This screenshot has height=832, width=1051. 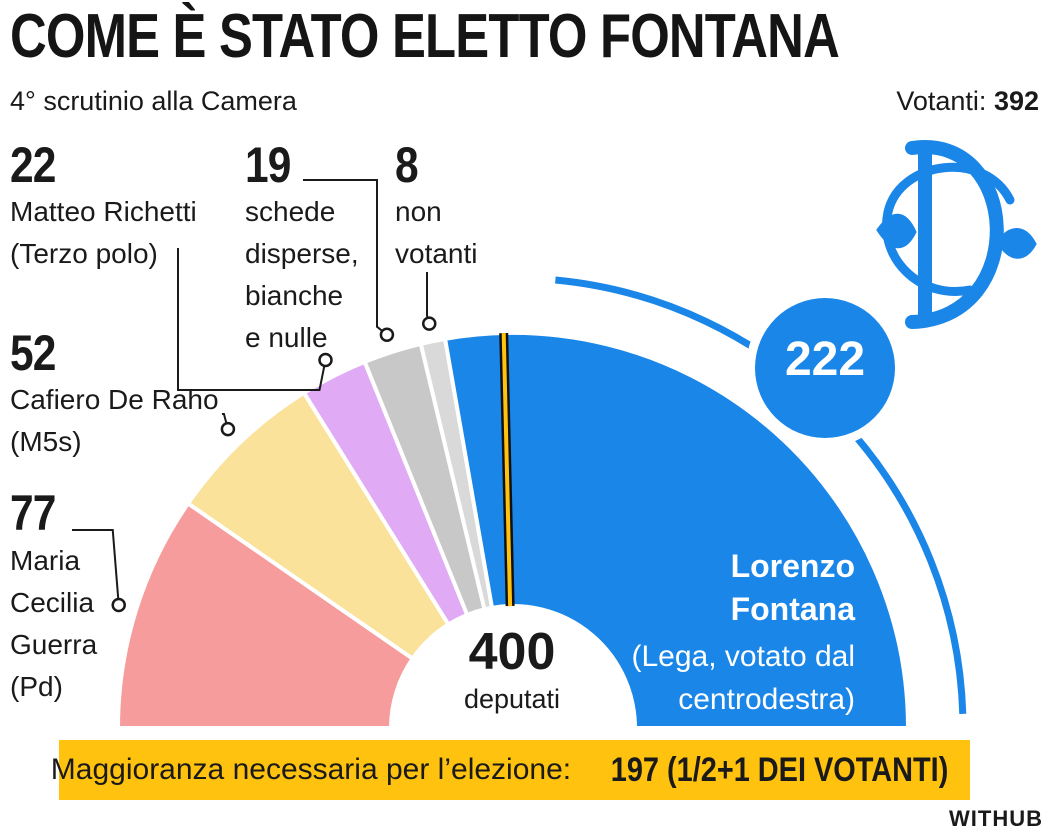 I want to click on winner-name-line: Fontana, so click(x=792, y=609).